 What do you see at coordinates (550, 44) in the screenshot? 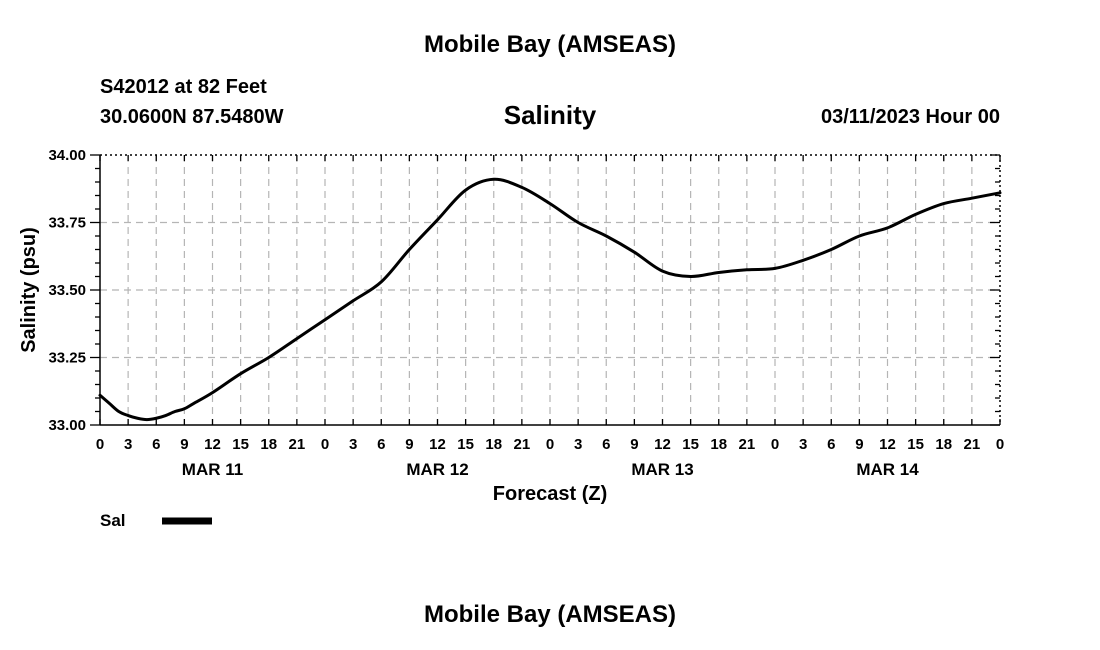
I see `page-title: Mobile Bay (AMSEAS)` at bounding box center [550, 44].